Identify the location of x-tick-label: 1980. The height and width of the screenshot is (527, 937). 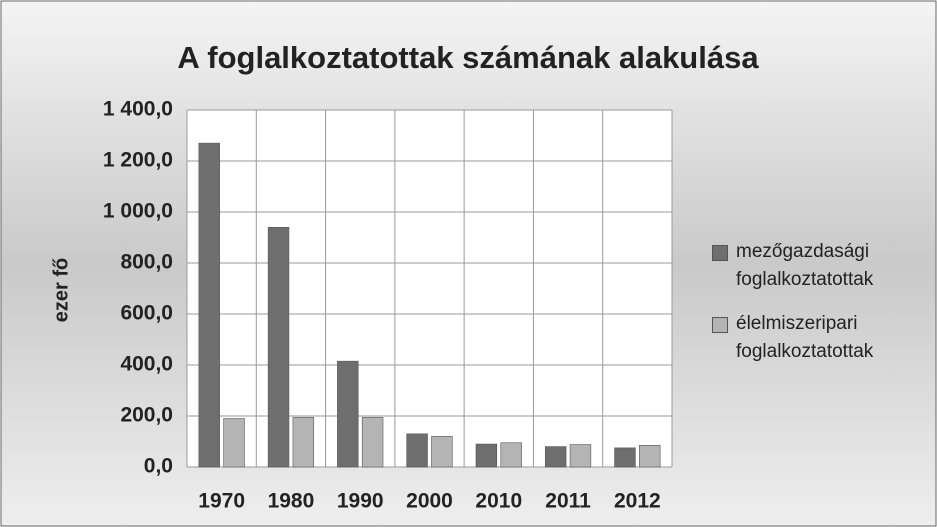
(291, 501).